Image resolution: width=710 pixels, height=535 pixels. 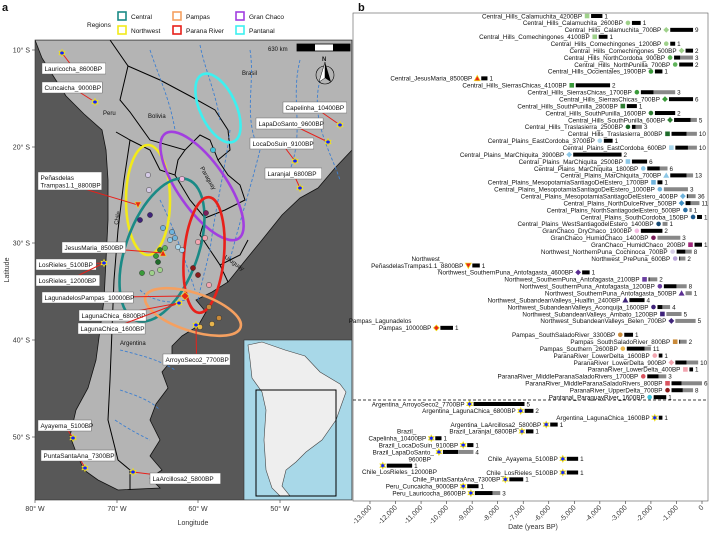 I want to click on row-label: PeñasdelasTrampas1.1_8800BP, so click(x=417, y=266).